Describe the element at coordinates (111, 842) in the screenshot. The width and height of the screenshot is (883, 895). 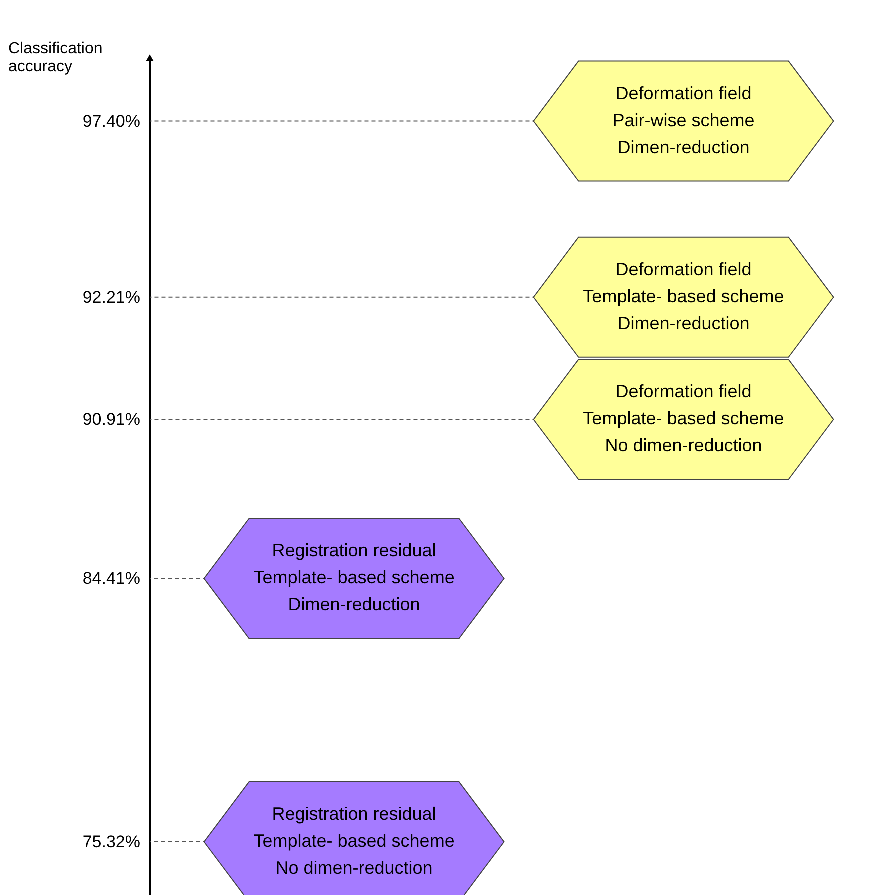
I see `data-label: 75.32%` at that location.